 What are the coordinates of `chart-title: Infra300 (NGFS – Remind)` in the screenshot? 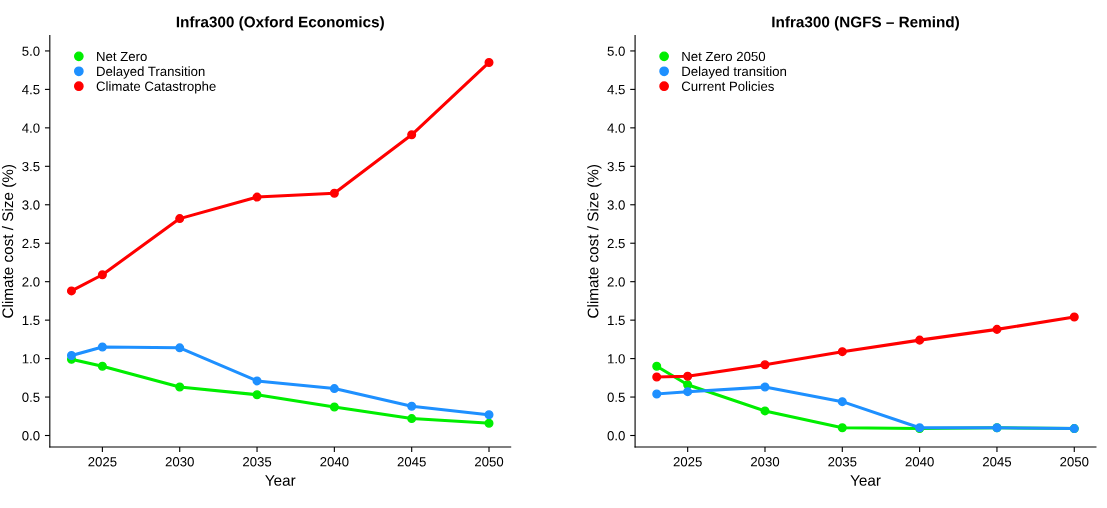 It's located at (865, 23).